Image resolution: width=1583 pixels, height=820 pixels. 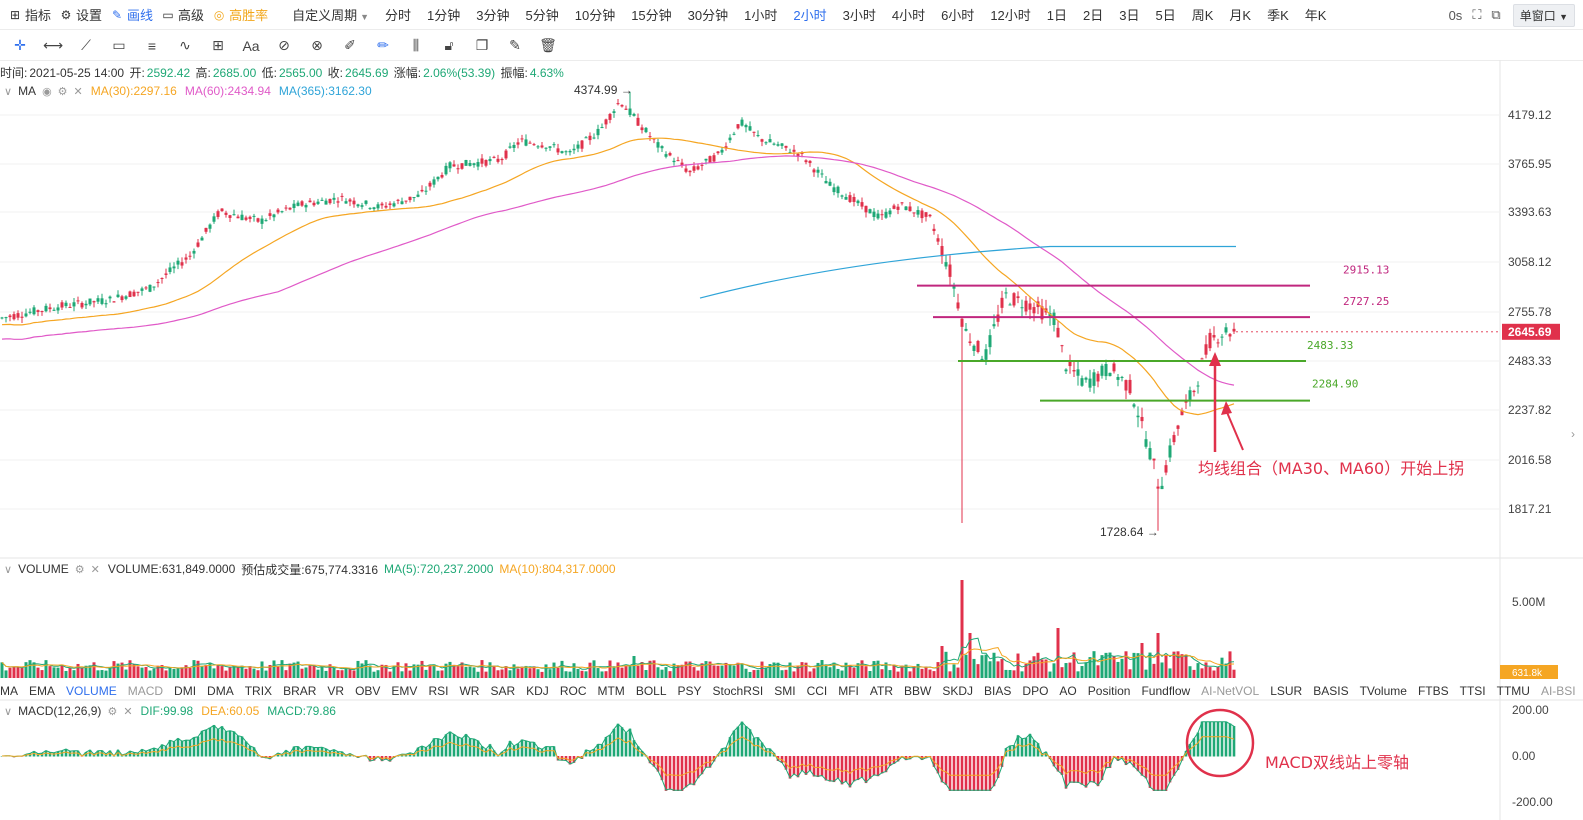 I want to click on trash-icon: 🗑︎, so click(x=548, y=45).